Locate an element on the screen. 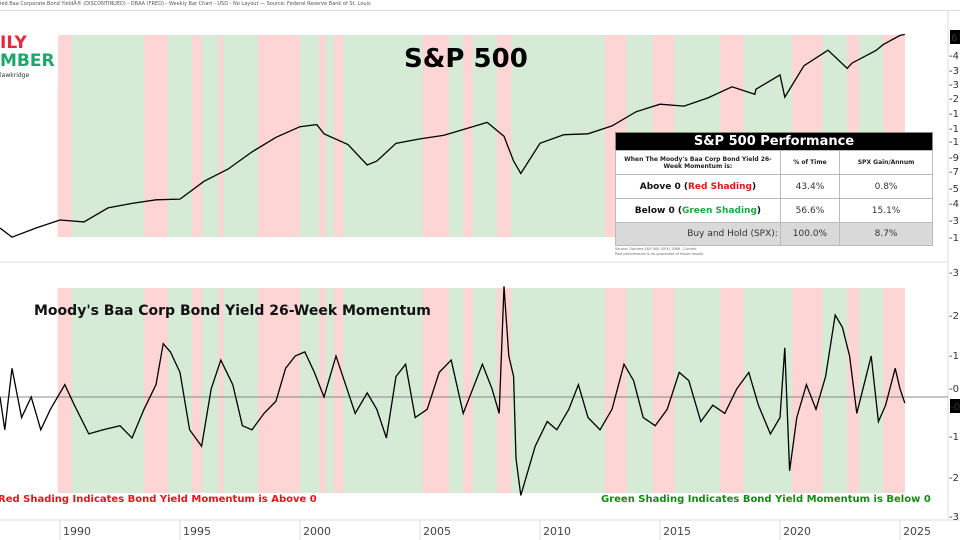 The image size is (960, 540). row-time: 56.6% is located at coordinates (810, 210).